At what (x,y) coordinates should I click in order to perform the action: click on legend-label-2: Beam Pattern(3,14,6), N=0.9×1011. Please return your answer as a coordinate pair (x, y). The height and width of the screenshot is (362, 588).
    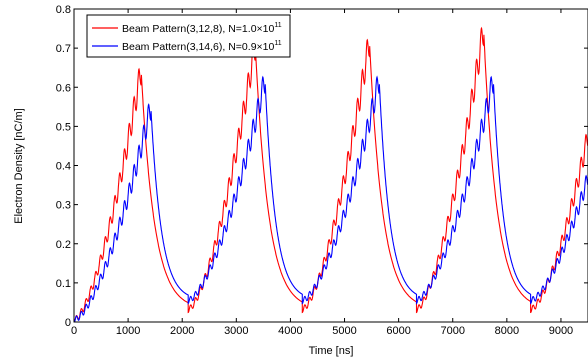
    Looking at the image, I should click on (202, 46).